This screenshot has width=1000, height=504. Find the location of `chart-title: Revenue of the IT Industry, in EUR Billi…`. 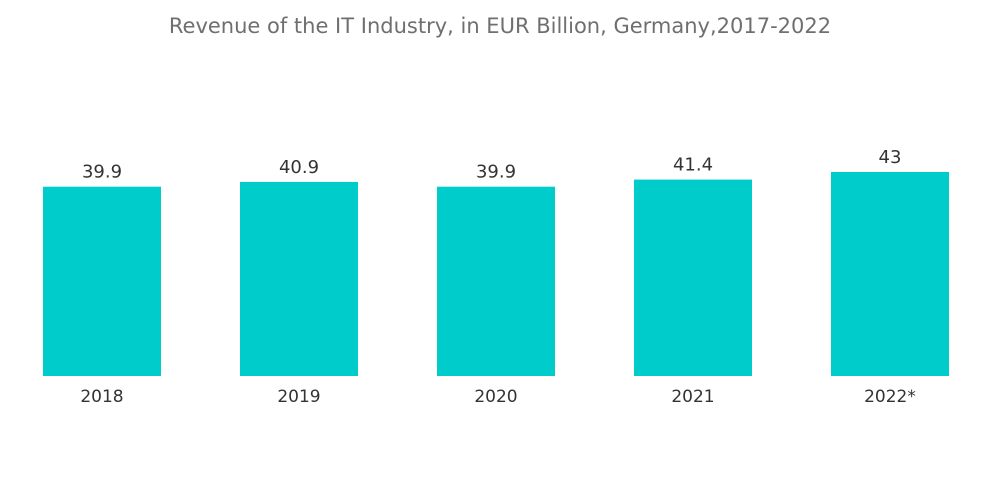

chart-title: Revenue of the IT Industry, in EUR Billi… is located at coordinates (500, 26).